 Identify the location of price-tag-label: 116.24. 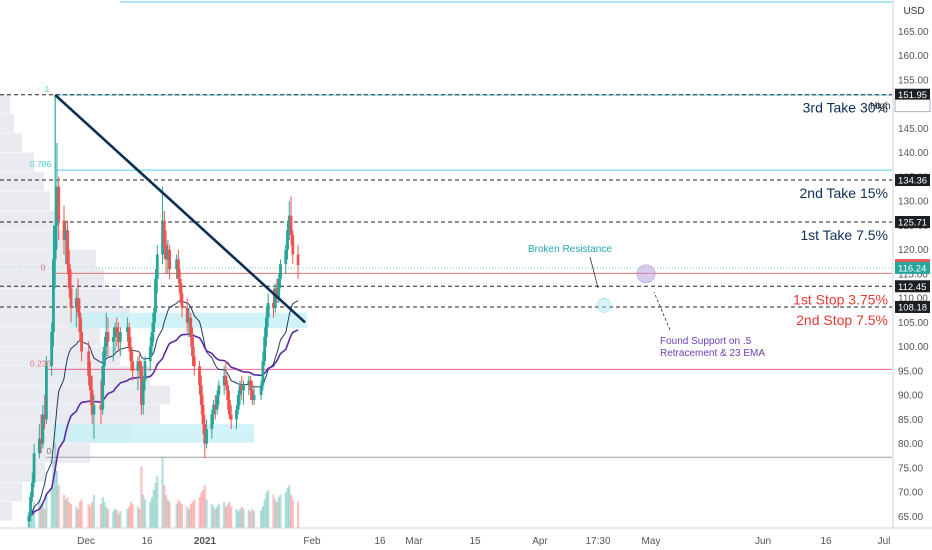
(912, 268).